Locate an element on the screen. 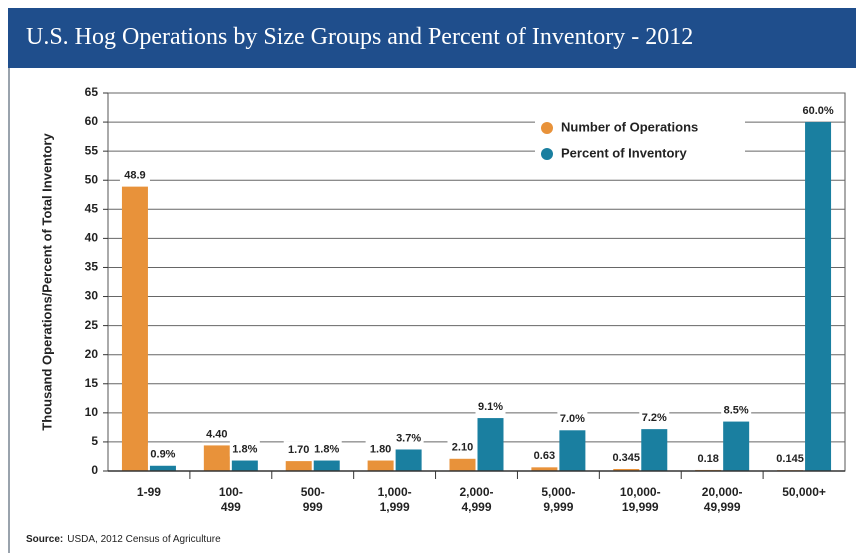  source: Source: USDA, 2012 Census of Agriculture is located at coordinates (123, 539).